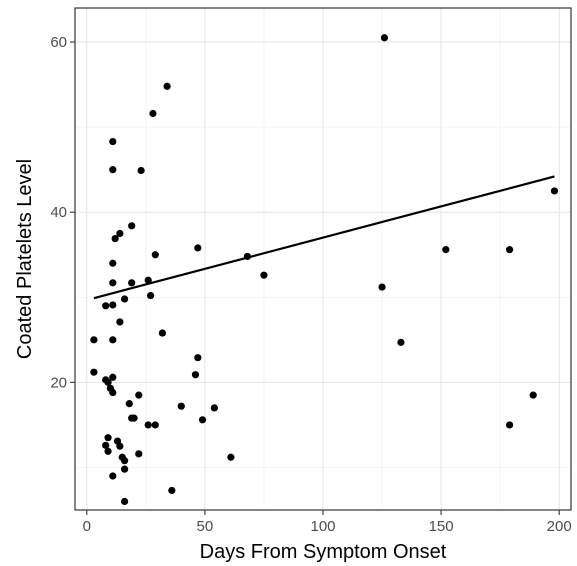 The width and height of the screenshot is (577, 566). Describe the element at coordinates (205, 526) in the screenshot. I see `x-tick-label: 50` at that location.